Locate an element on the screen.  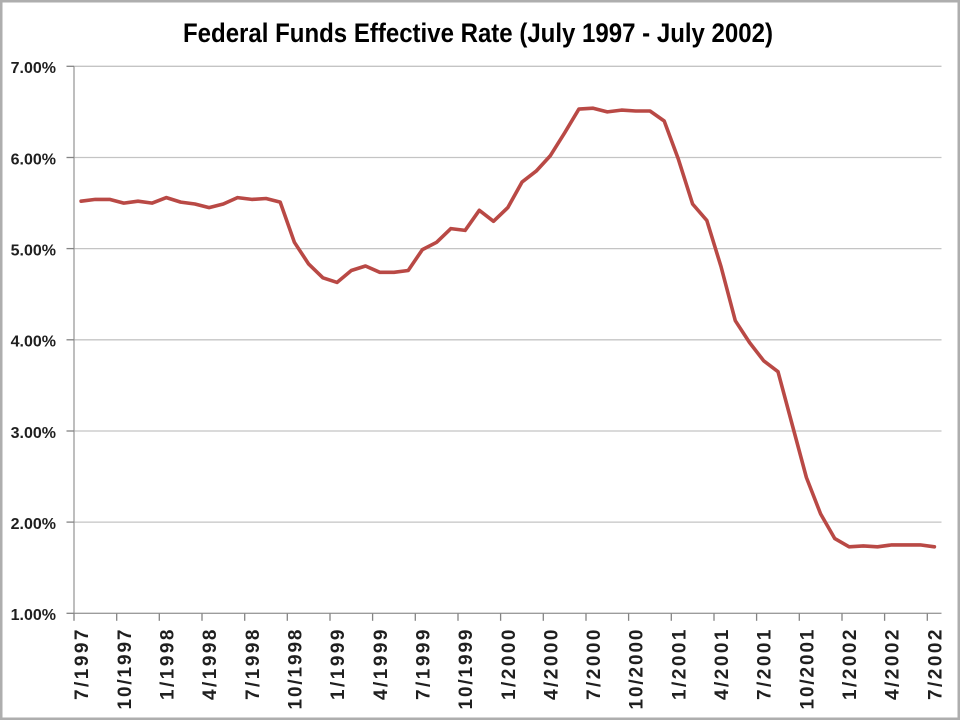
svg-text: 7/2002 is located at coordinates (935, 665).